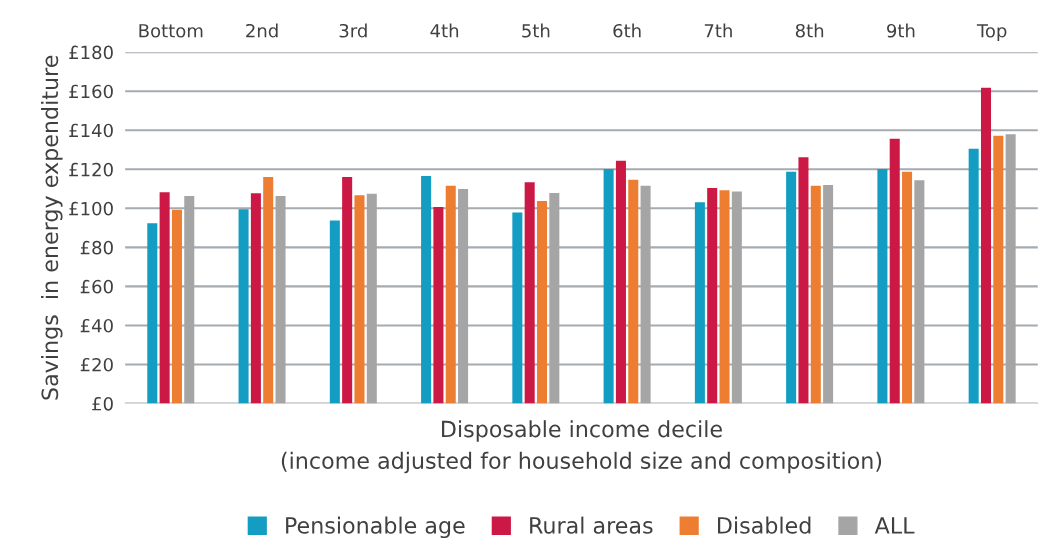  What do you see at coordinates (894, 525) in the screenshot?
I see `legend-label: ALL` at bounding box center [894, 525].